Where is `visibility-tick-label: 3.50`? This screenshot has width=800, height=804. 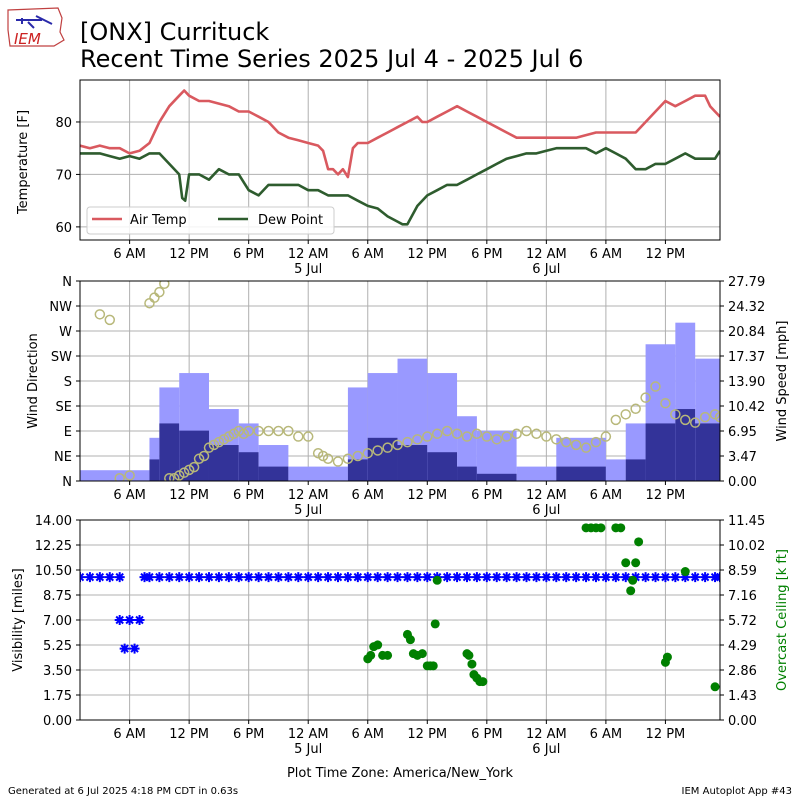
visibility-tick-label: 3.50 is located at coordinates (57, 671).